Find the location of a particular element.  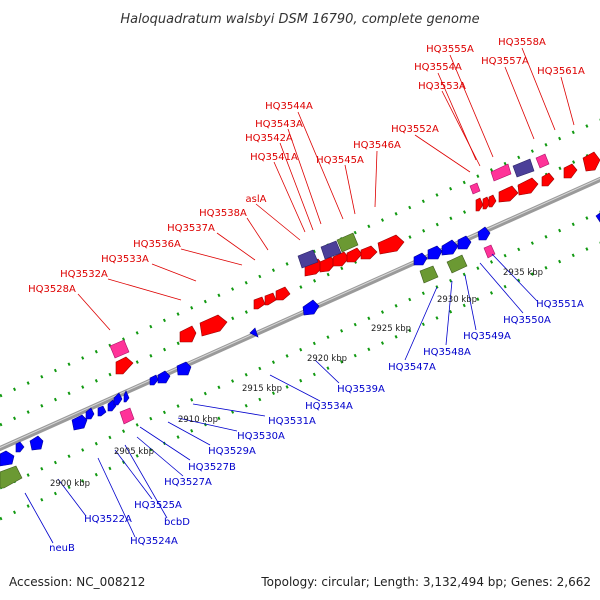

gene-label-hq3553a: HQ3553A is located at coordinates (442, 86).